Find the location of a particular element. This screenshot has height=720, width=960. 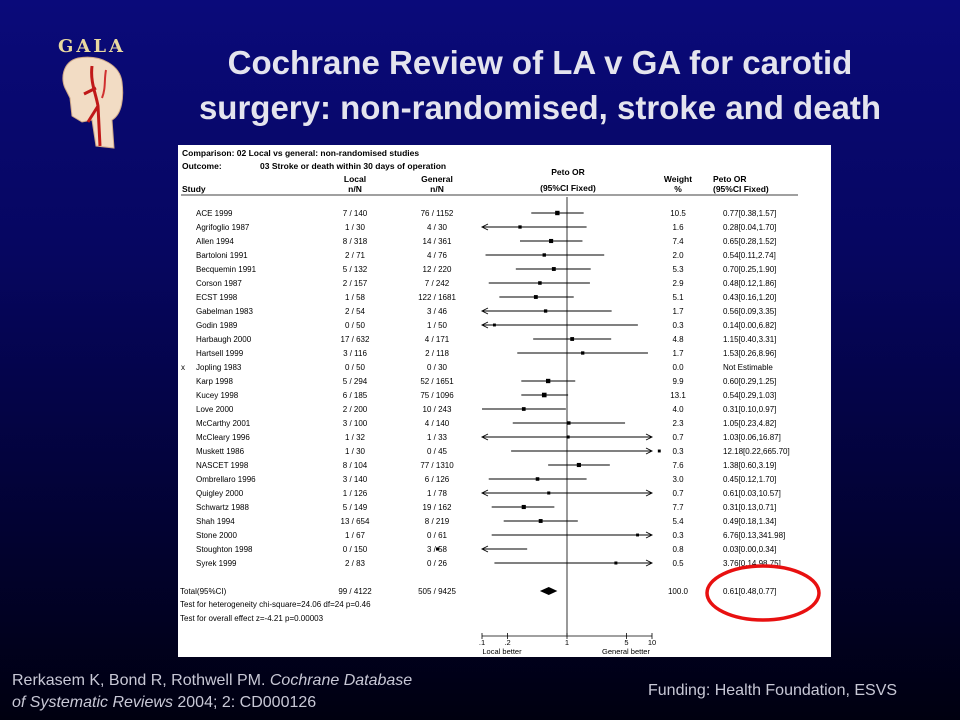

header-peto-or-sub: (95%CI Fixed) is located at coordinates (568, 188).